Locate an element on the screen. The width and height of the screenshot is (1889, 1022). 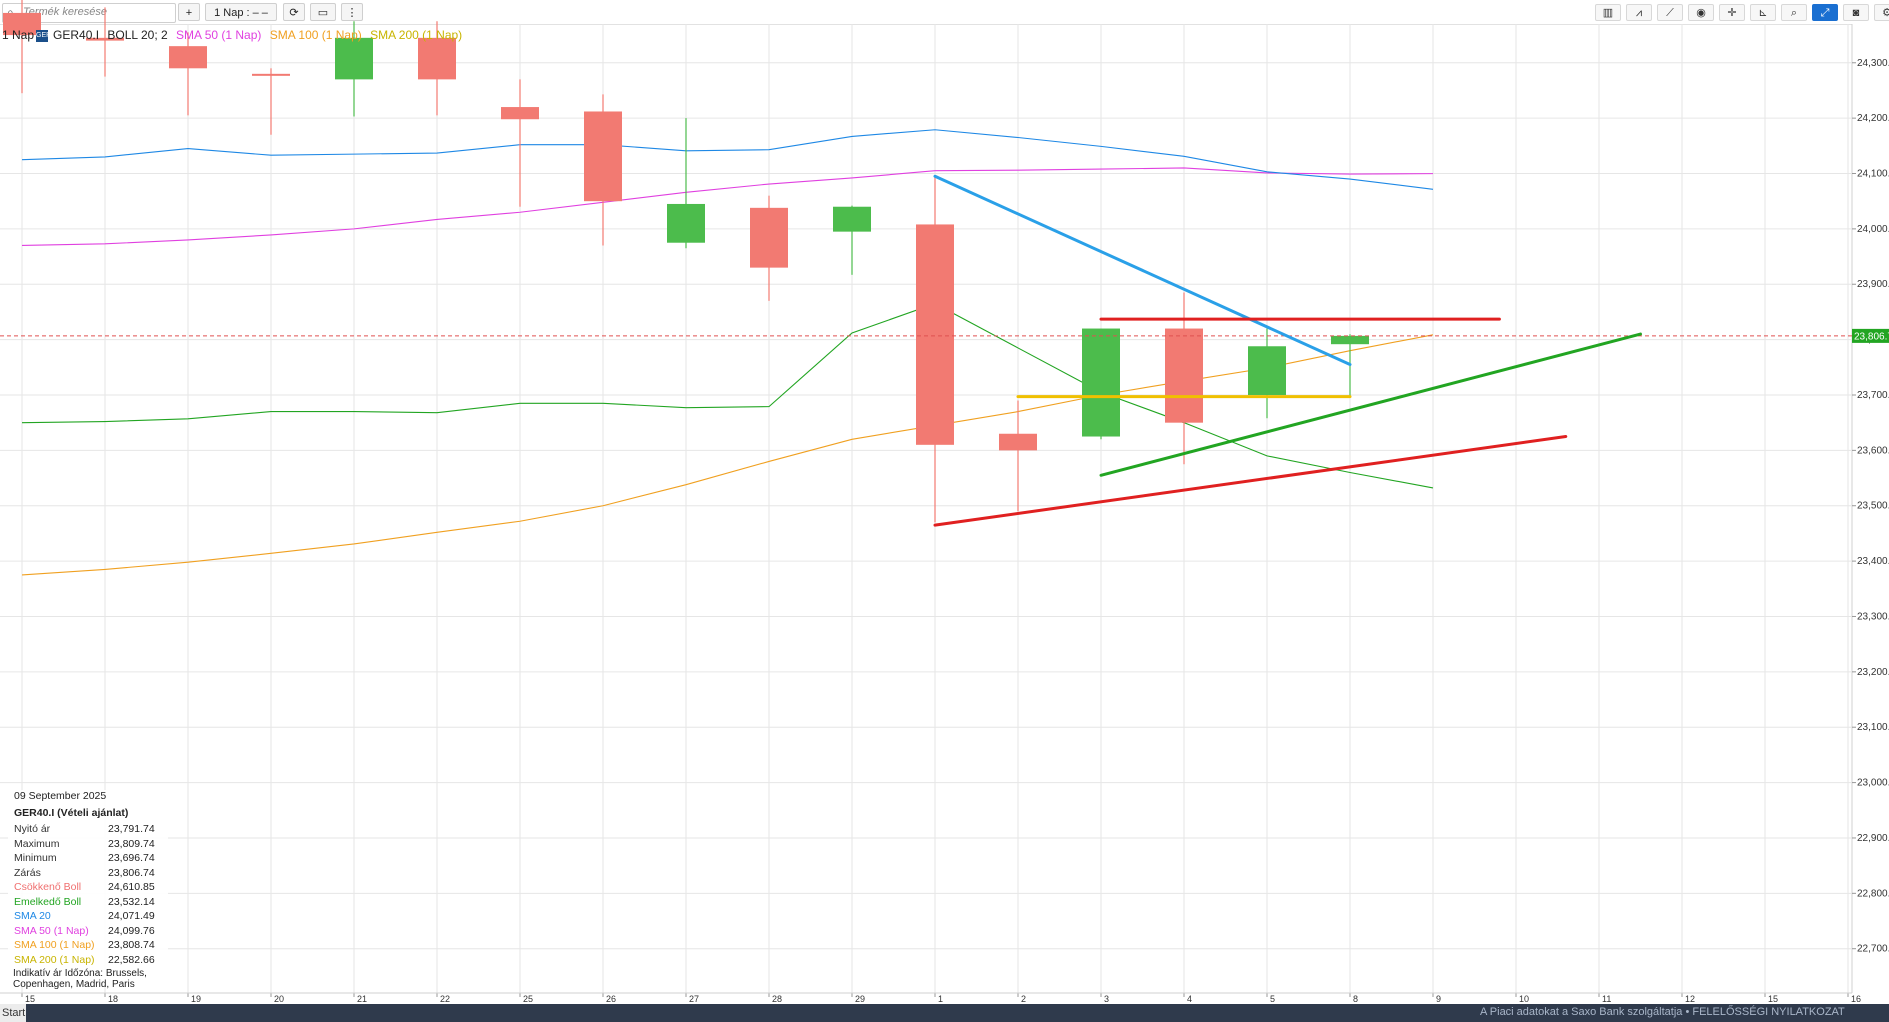
search-placeholder: Termék keresése is located at coordinates (65, 12).